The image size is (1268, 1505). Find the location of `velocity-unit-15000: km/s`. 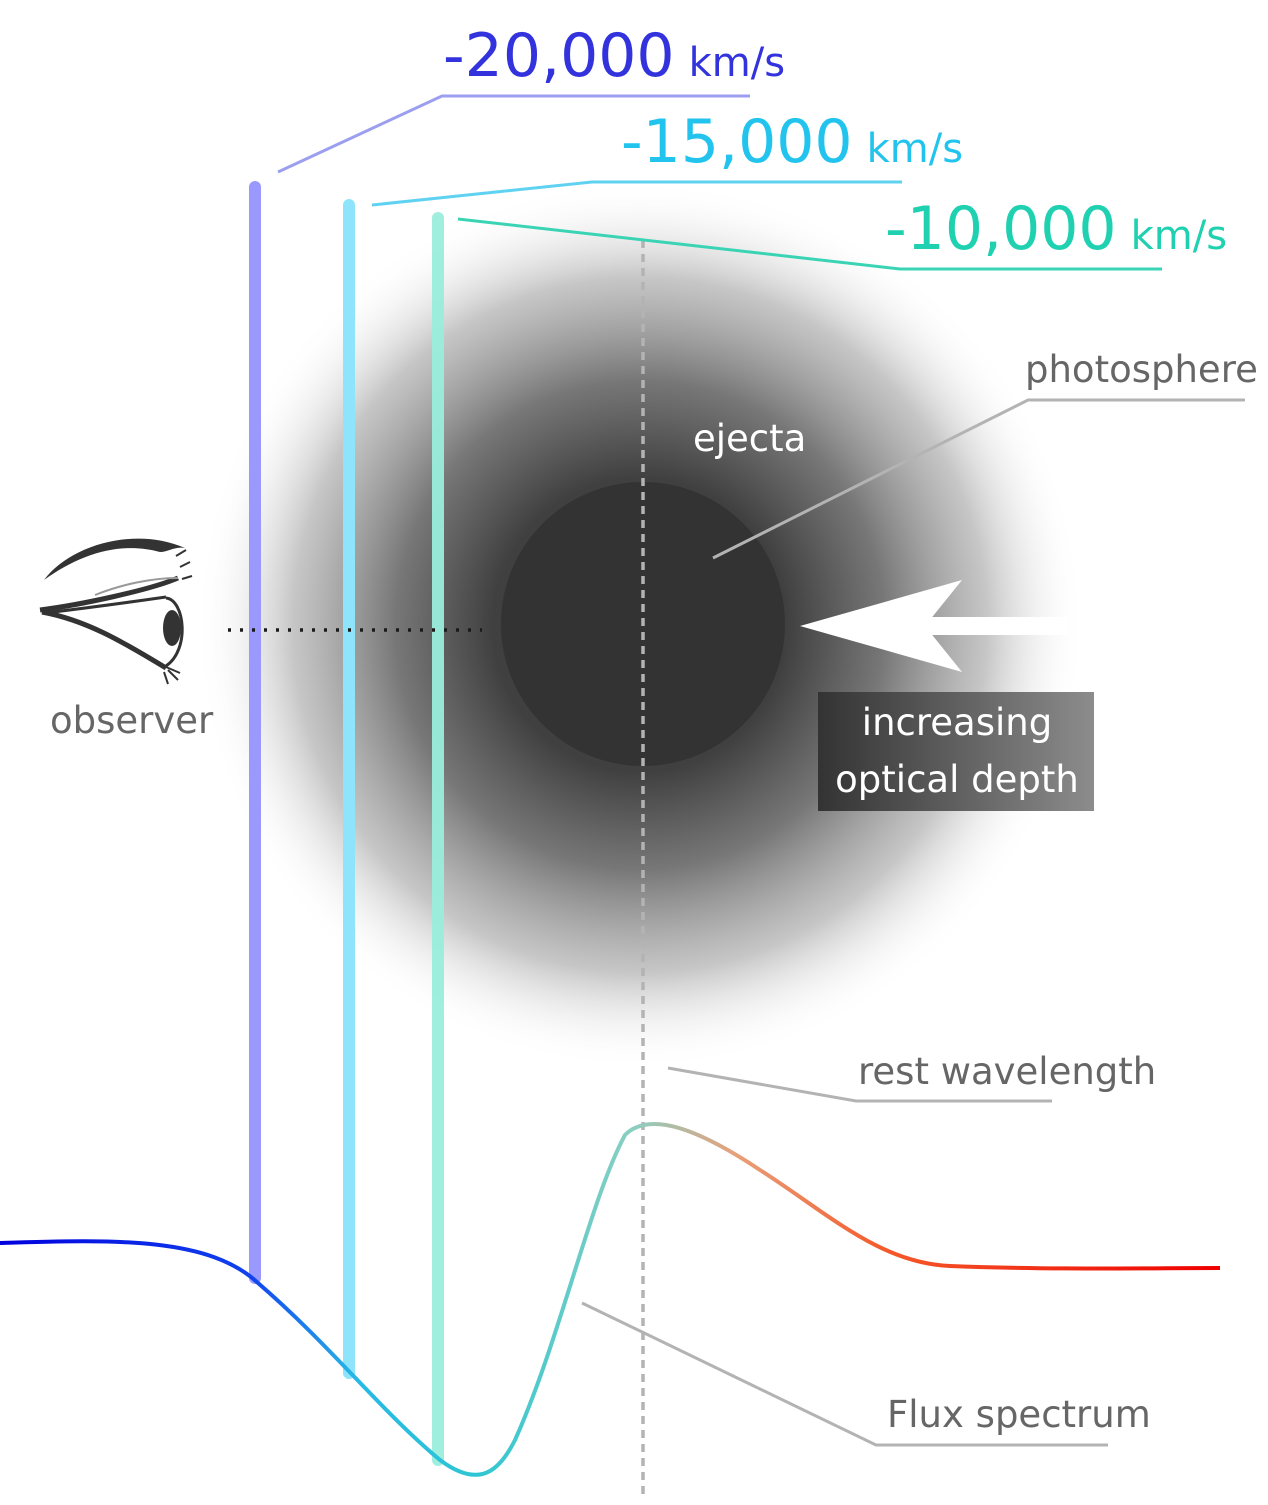

velocity-unit-15000: km/s is located at coordinates (915, 149).